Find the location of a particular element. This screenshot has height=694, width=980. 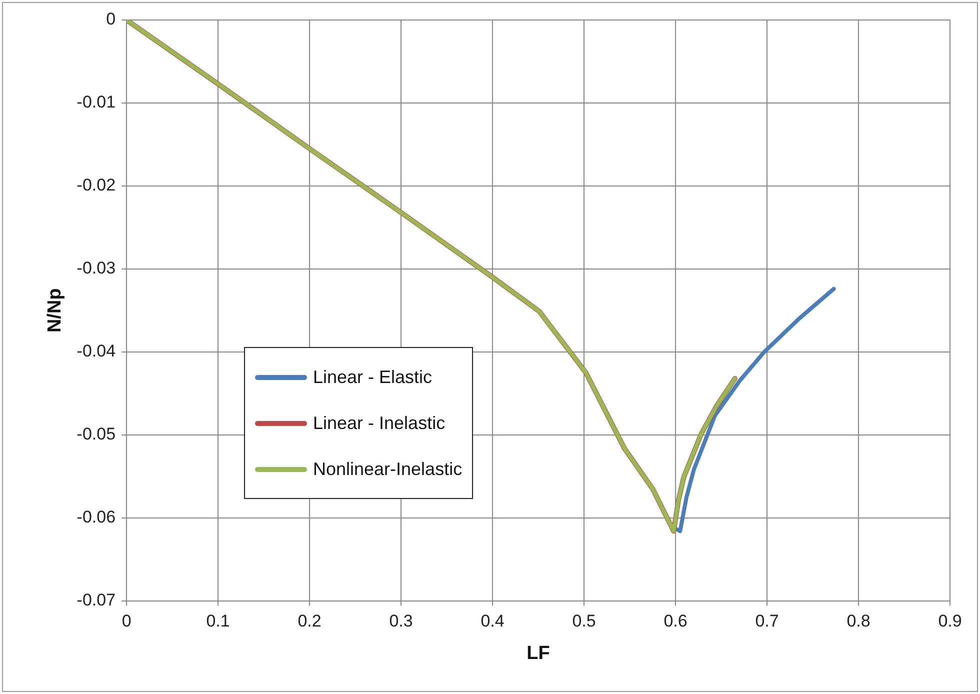

x-tick-label: 0.2 is located at coordinates (310, 621).